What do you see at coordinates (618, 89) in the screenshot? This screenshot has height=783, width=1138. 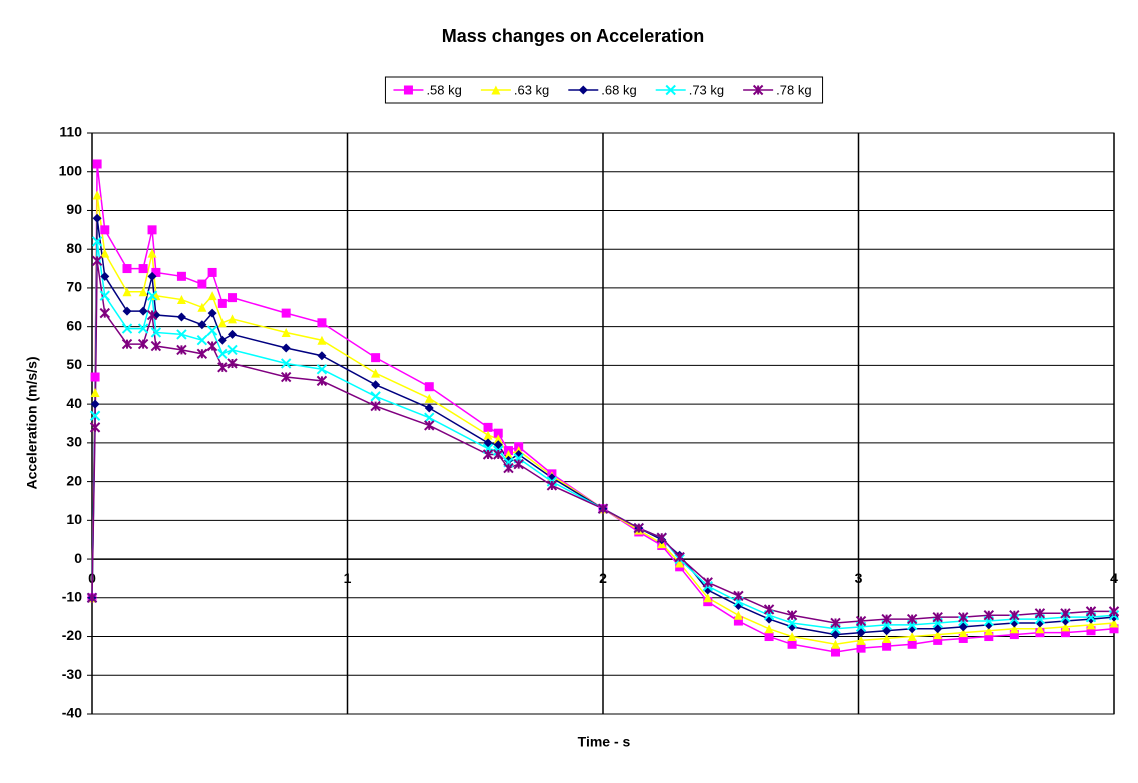 I see `legend-label: .68 kg` at bounding box center [618, 89].